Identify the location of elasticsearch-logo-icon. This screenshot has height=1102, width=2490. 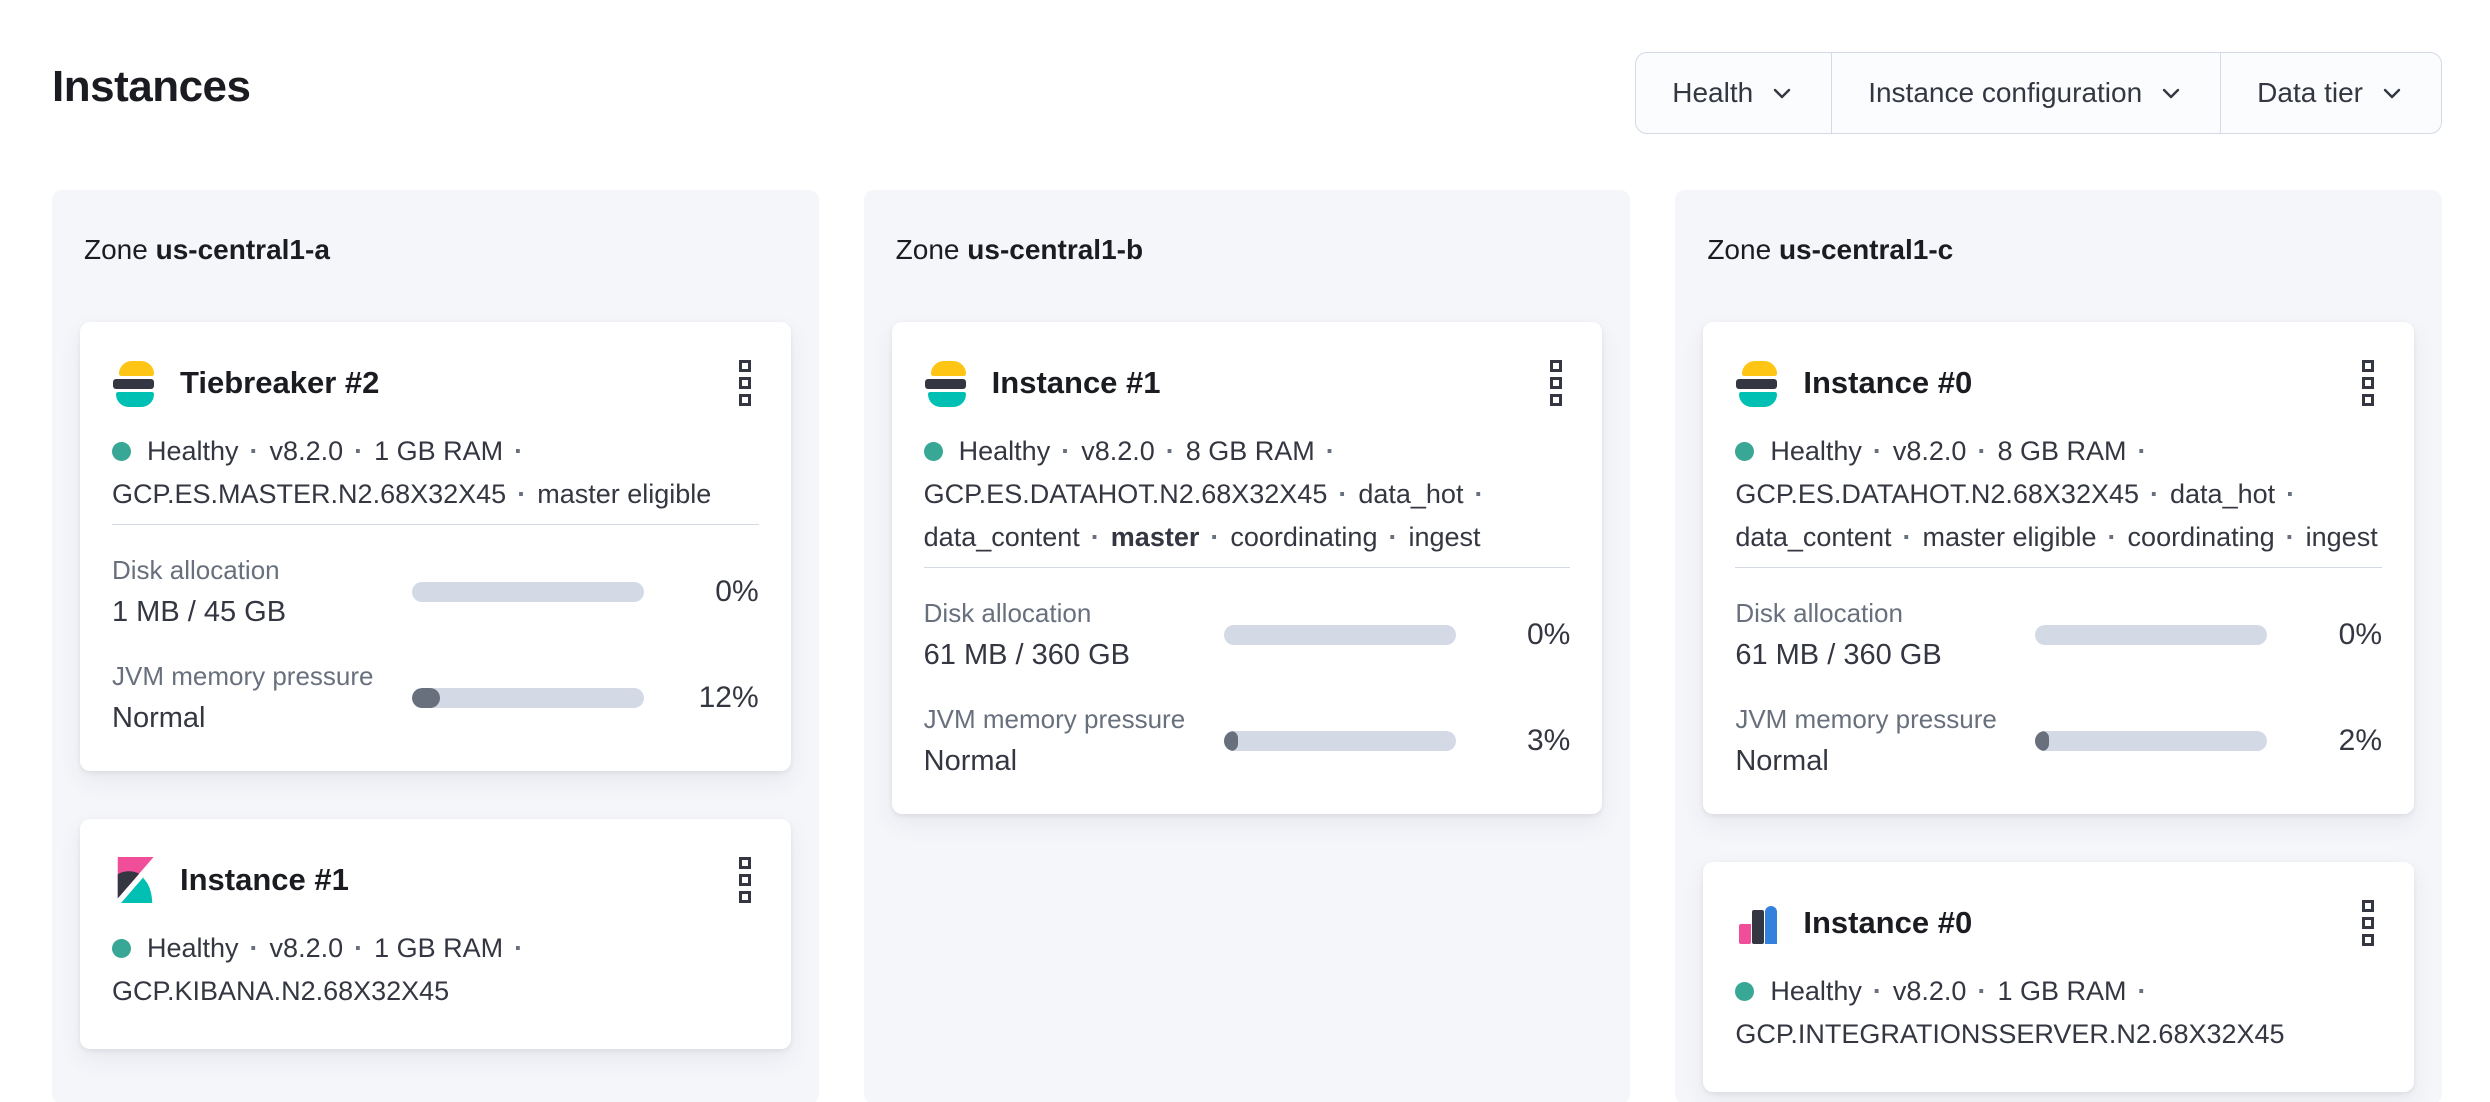
(135, 383).